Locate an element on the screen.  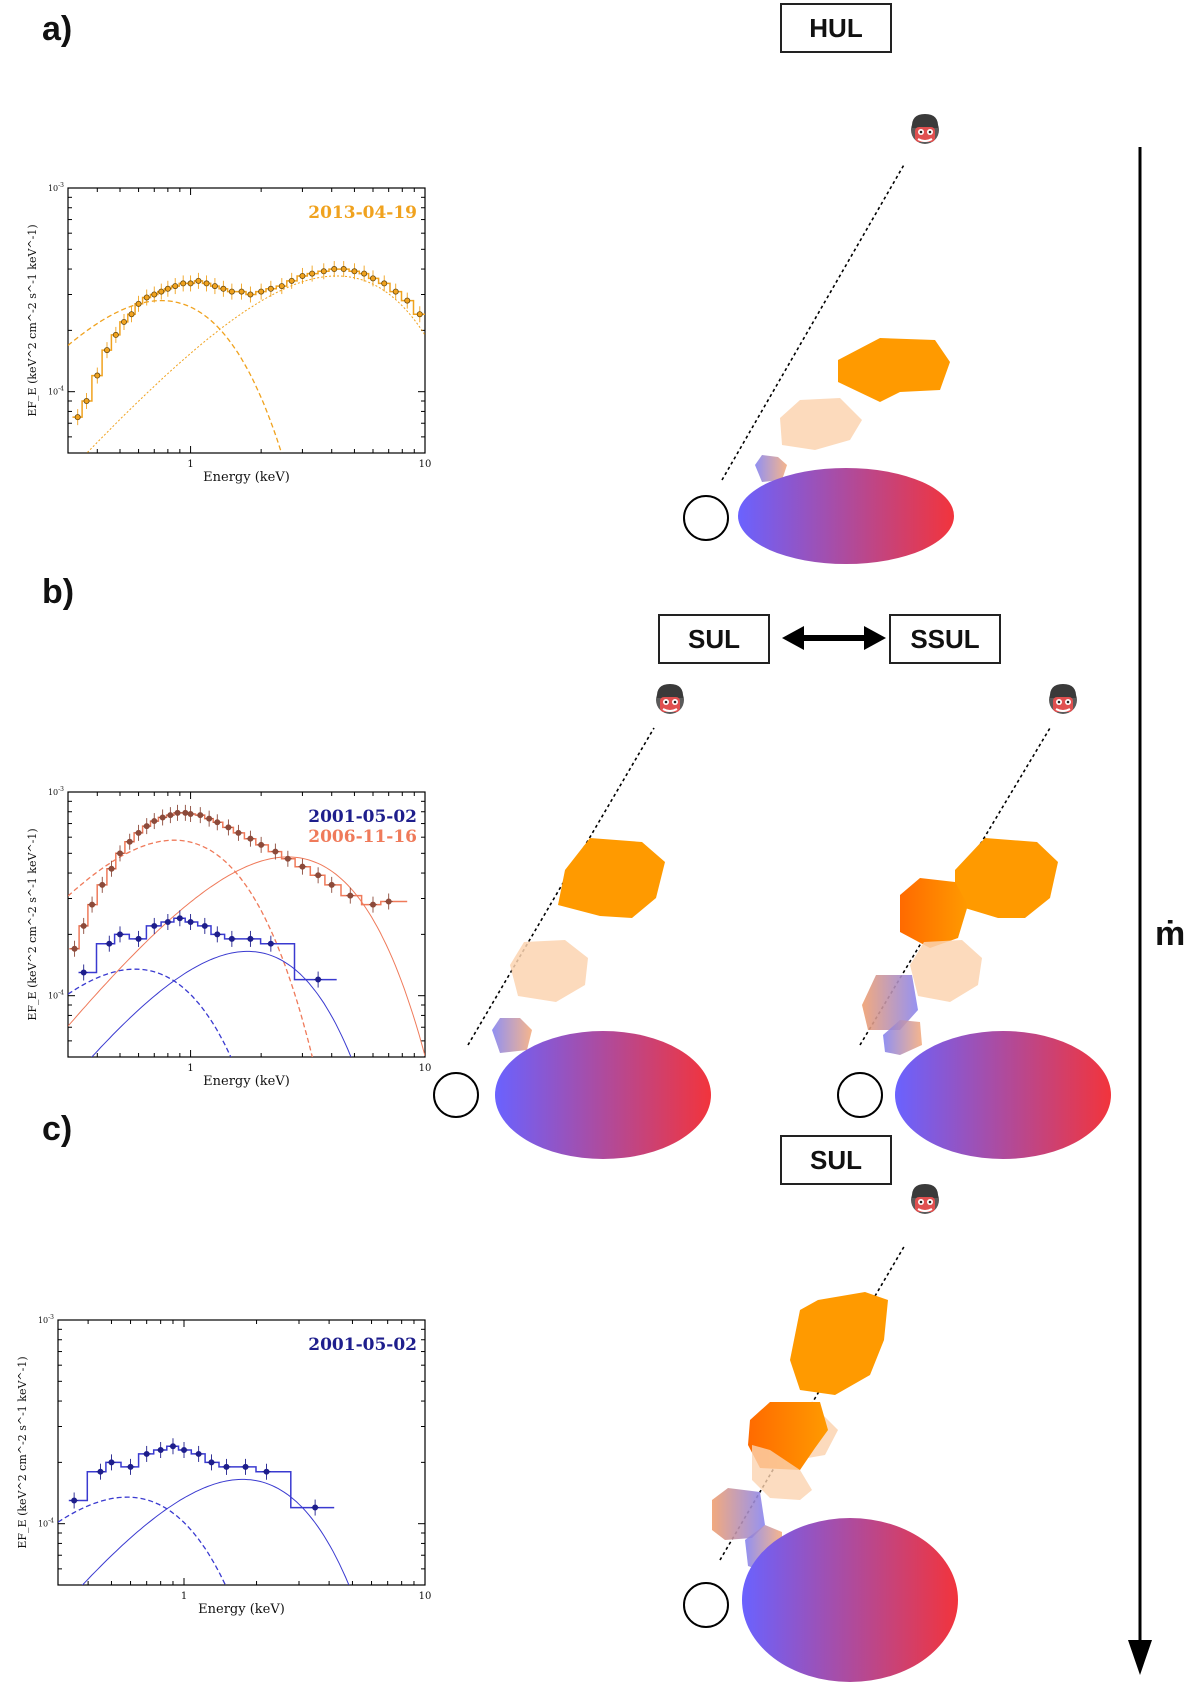
state-box-sul: SUL is located at coordinates (714, 639).